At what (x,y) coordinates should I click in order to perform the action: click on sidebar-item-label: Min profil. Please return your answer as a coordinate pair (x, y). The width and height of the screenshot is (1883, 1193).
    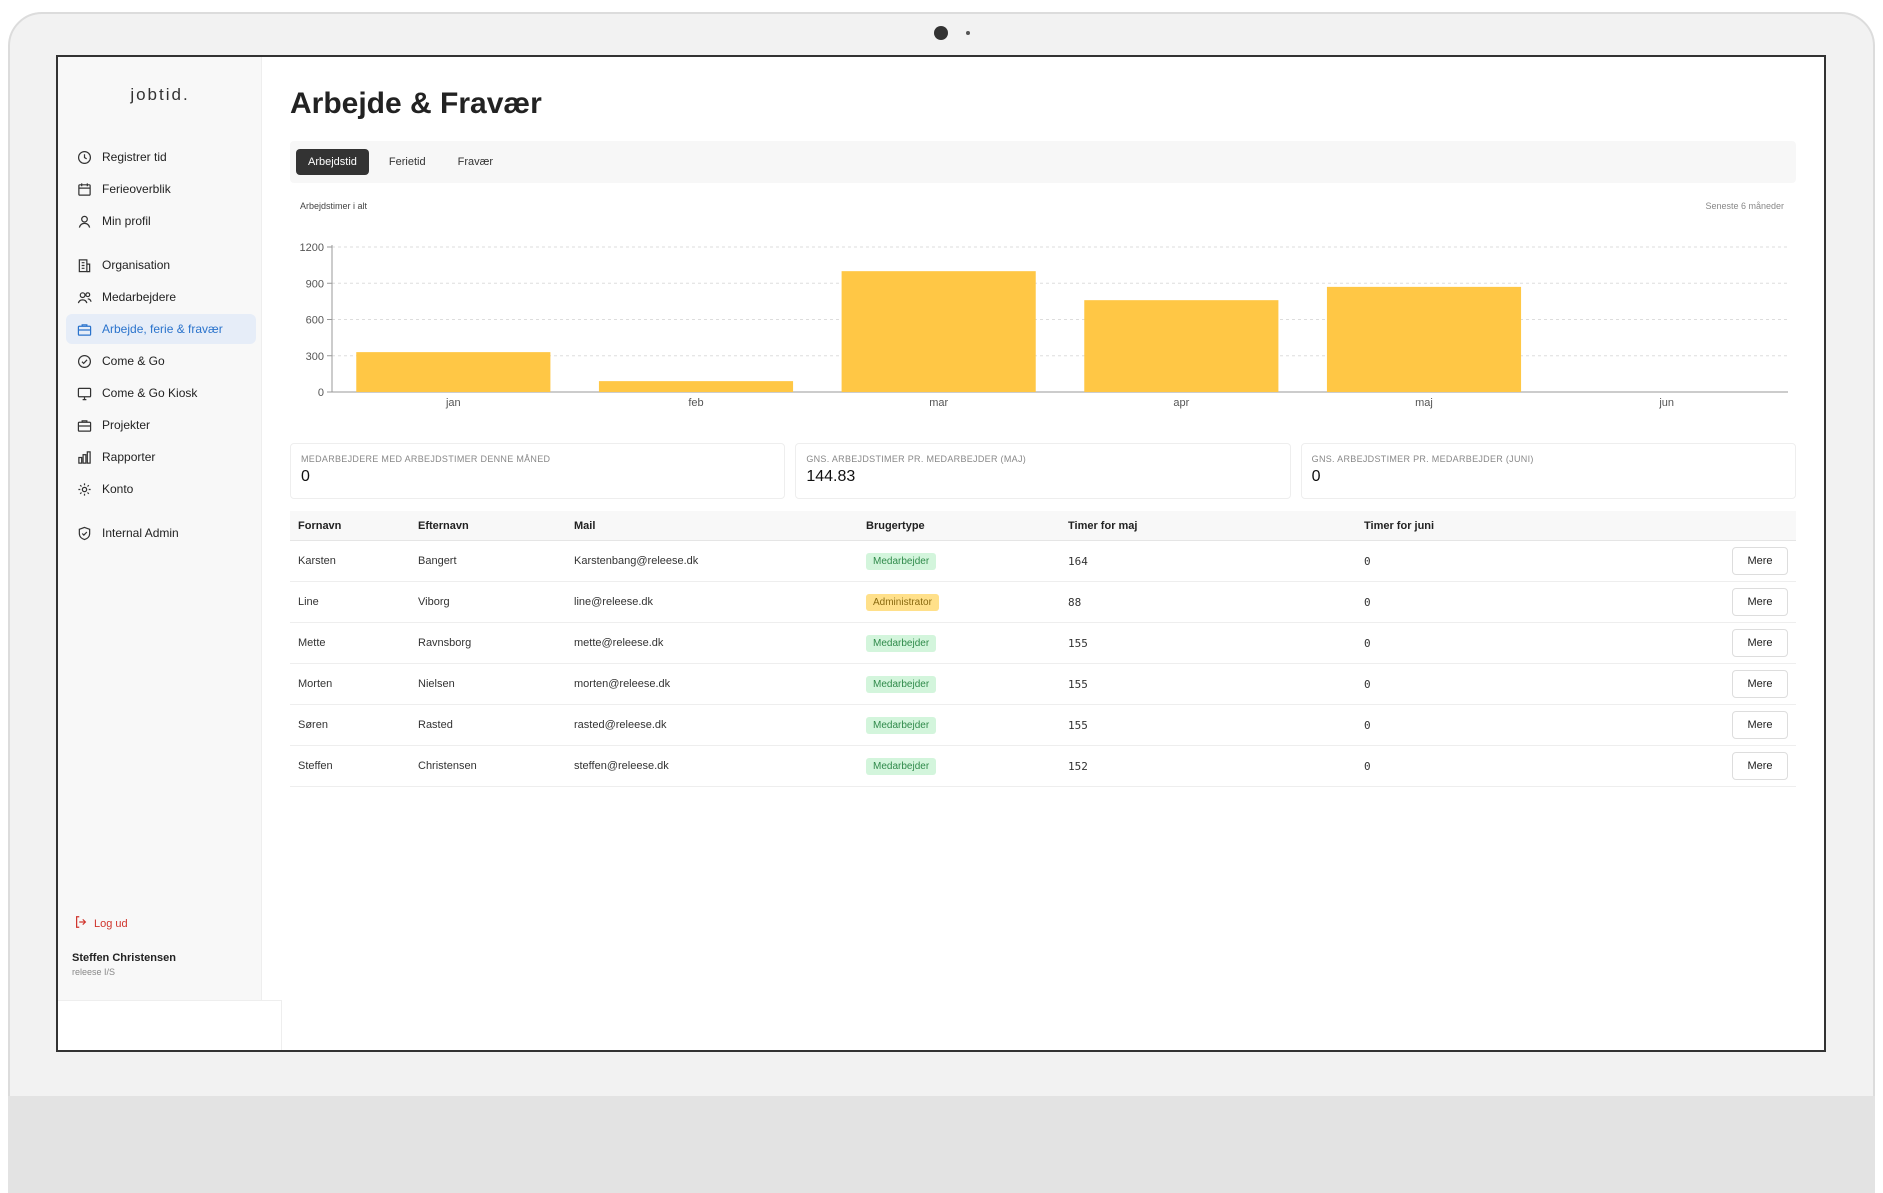
    Looking at the image, I should click on (126, 221).